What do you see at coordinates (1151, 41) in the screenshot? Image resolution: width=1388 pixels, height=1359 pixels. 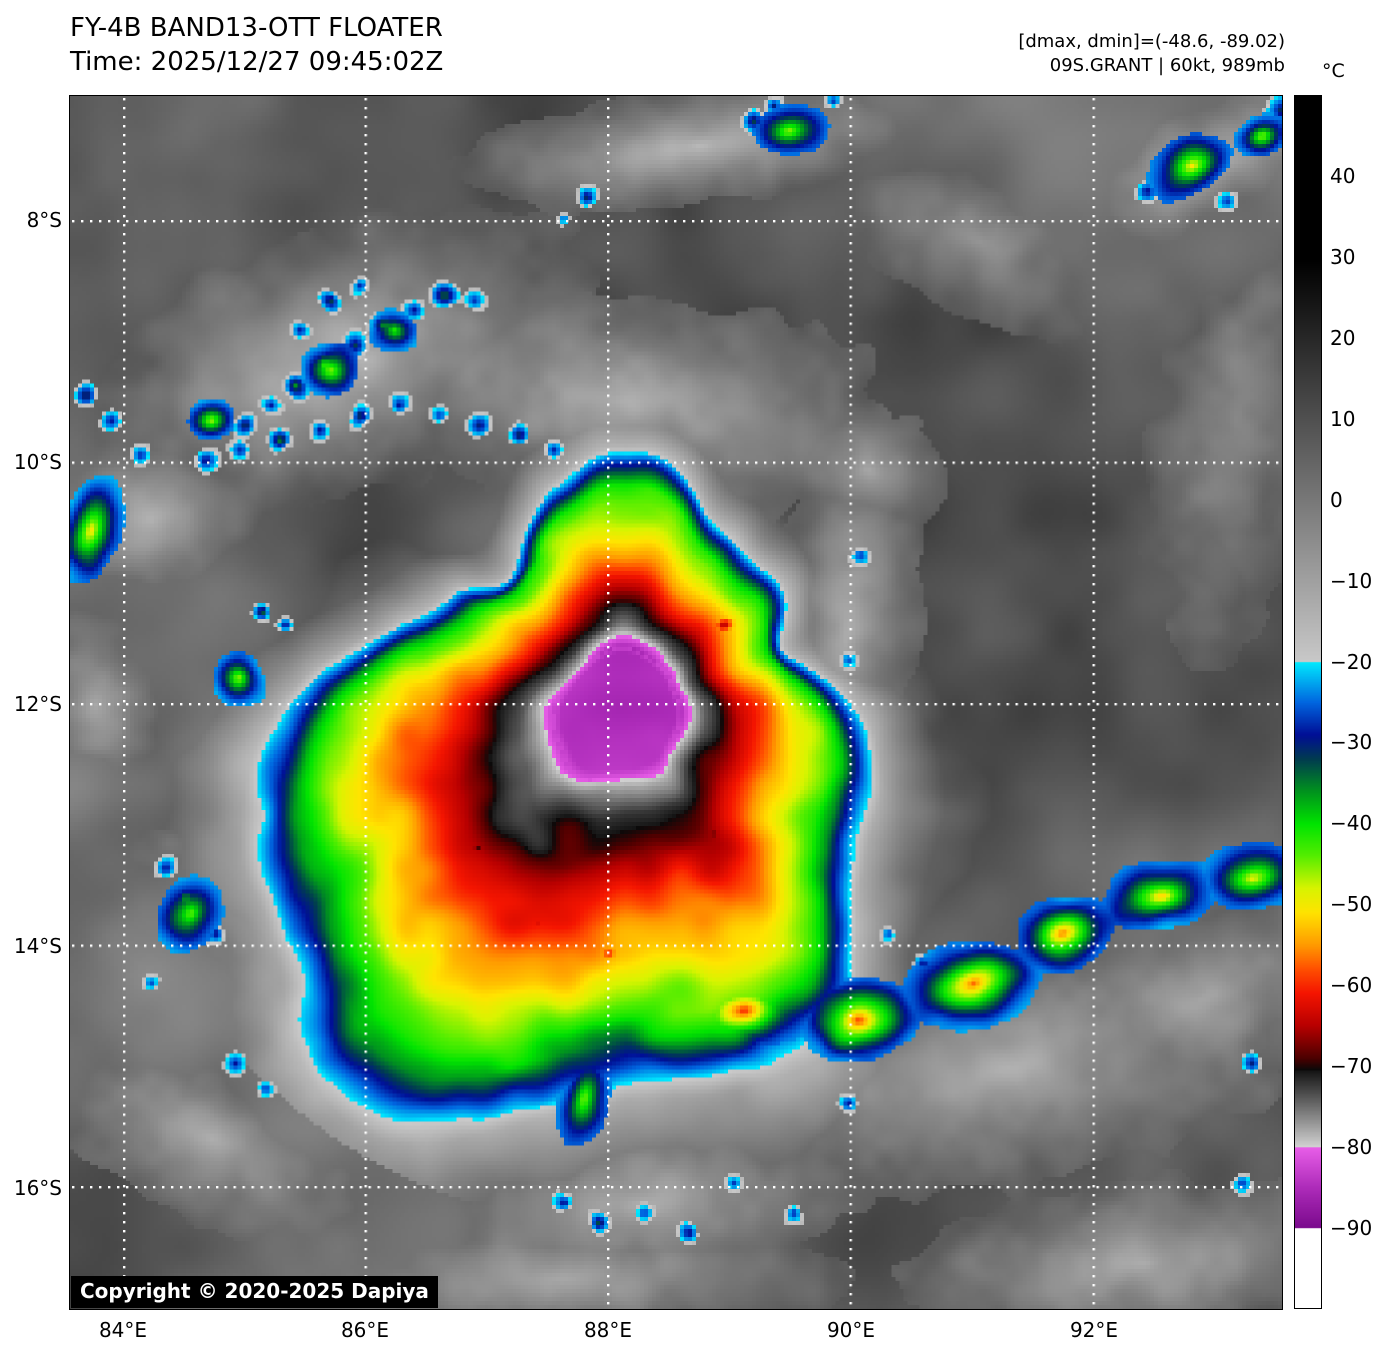 I see `dmax-dmin-label: [dmax, dmin]=(-48.6, -89.02)` at bounding box center [1151, 41].